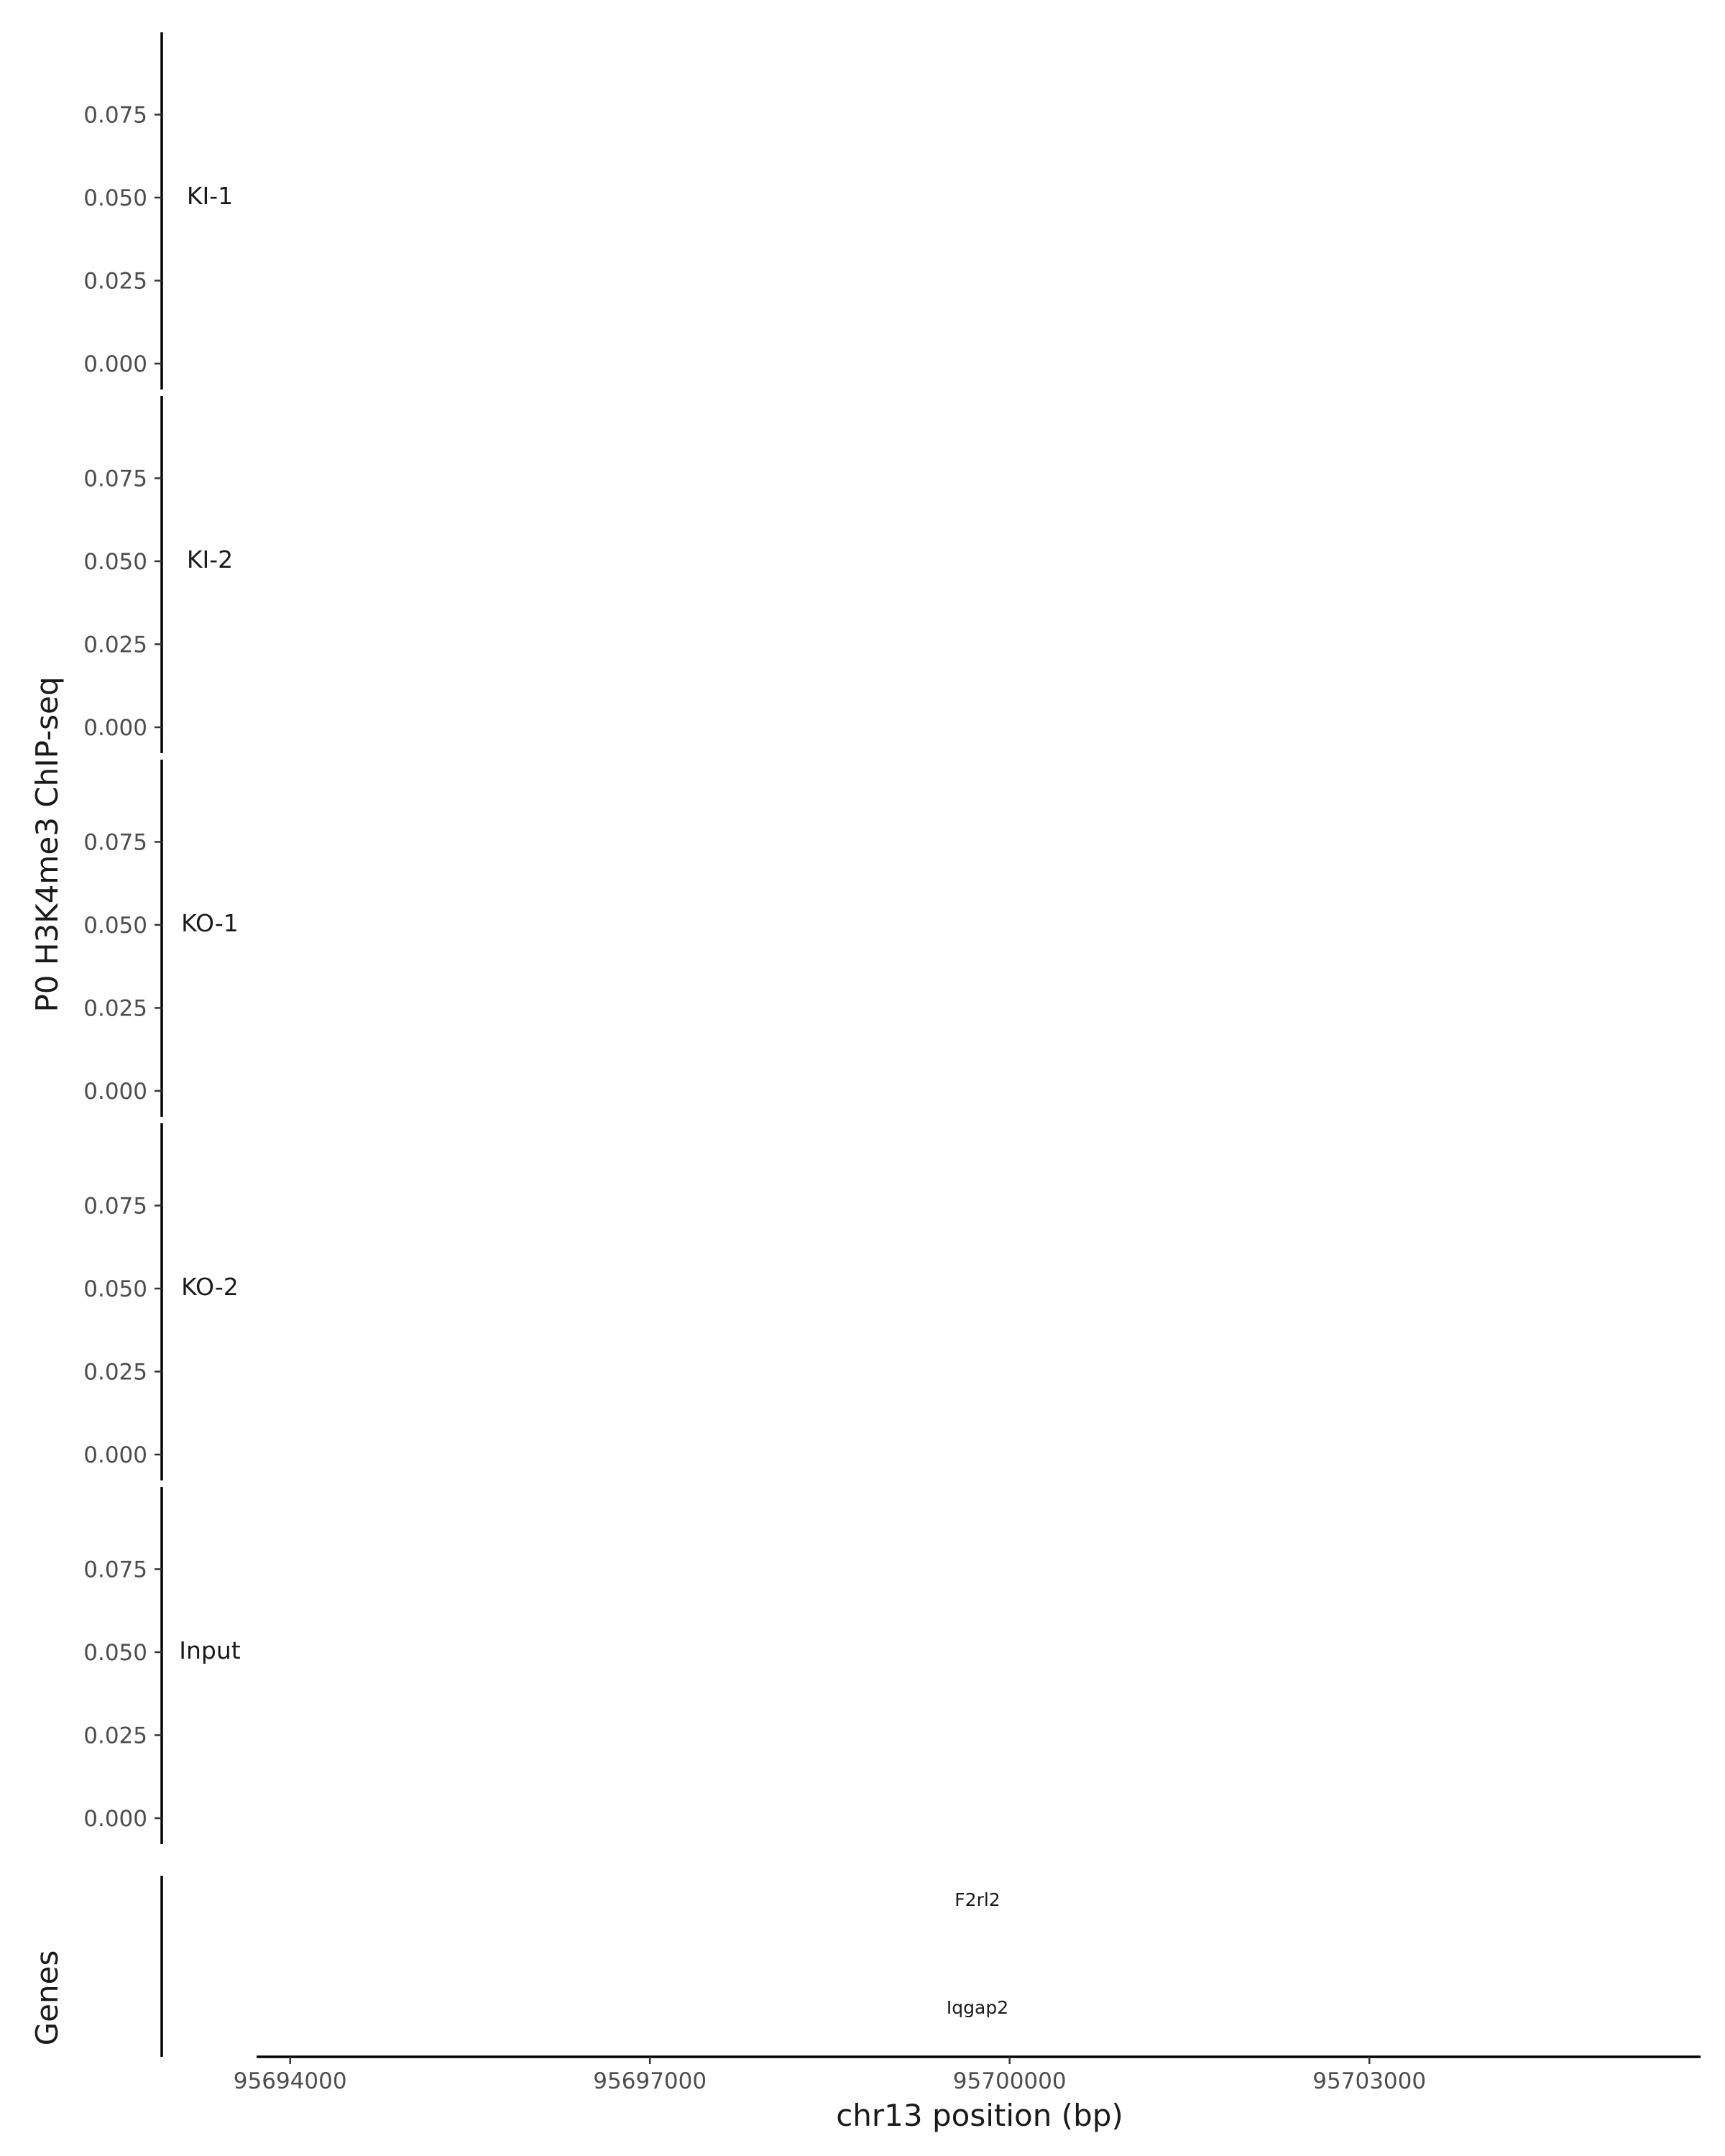  What do you see at coordinates (290, 2081) in the screenshot?
I see `x-tick-label: 95694000` at bounding box center [290, 2081].